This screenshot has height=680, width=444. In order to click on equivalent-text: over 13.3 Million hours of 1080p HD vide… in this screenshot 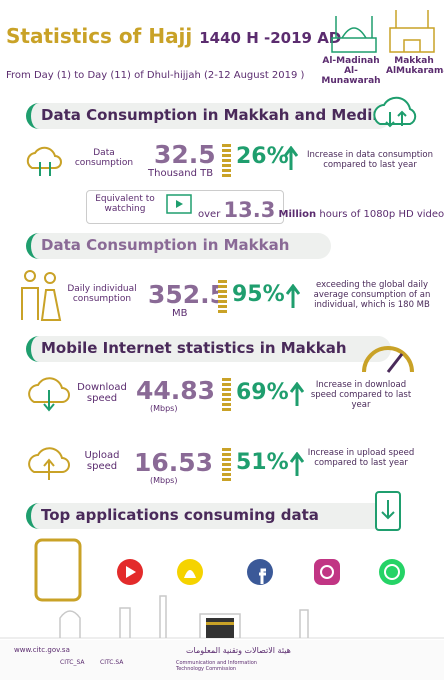, I will do `click(321, 210)`.